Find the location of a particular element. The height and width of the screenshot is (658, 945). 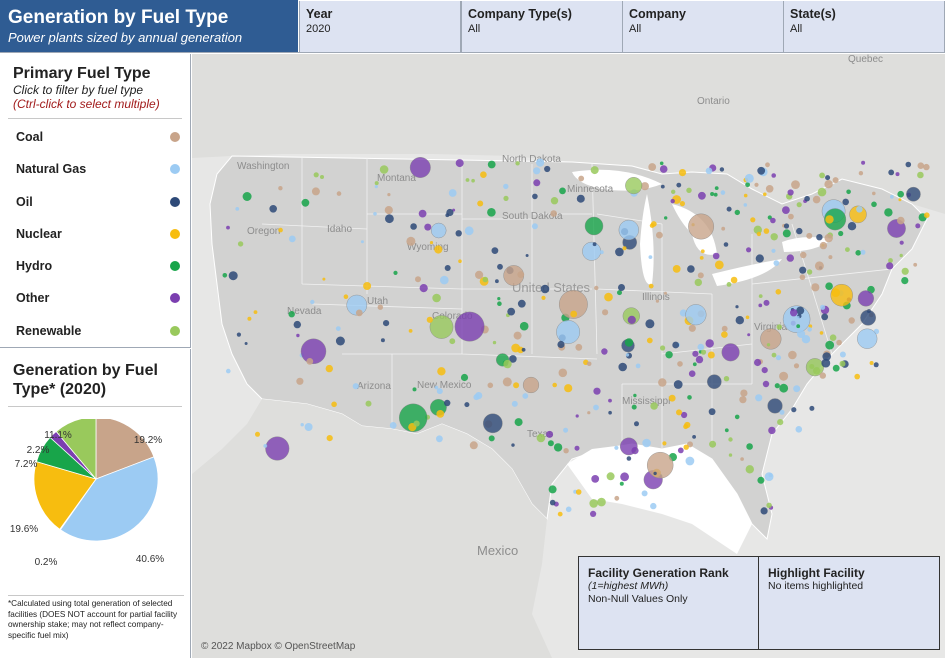

pie-slice-natural-gas is located at coordinates (109, 499).